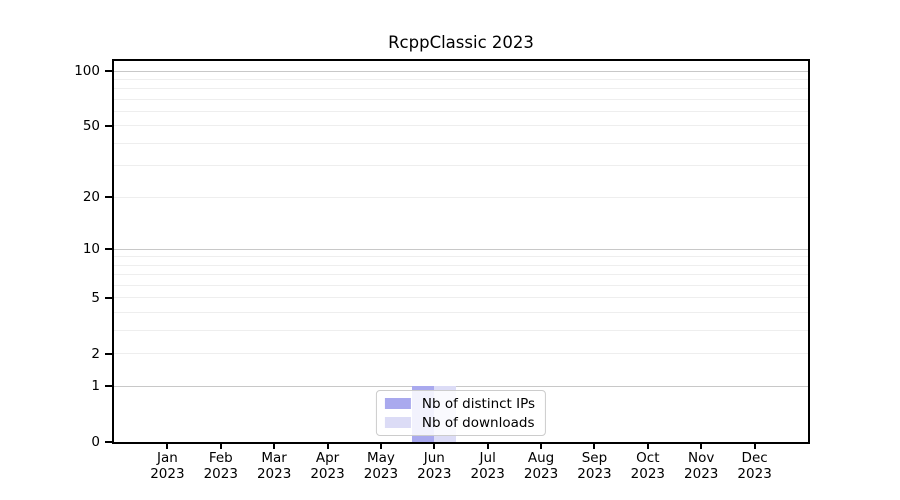  I want to click on legend-entry-downloads: Nb of downloads, so click(459, 422).